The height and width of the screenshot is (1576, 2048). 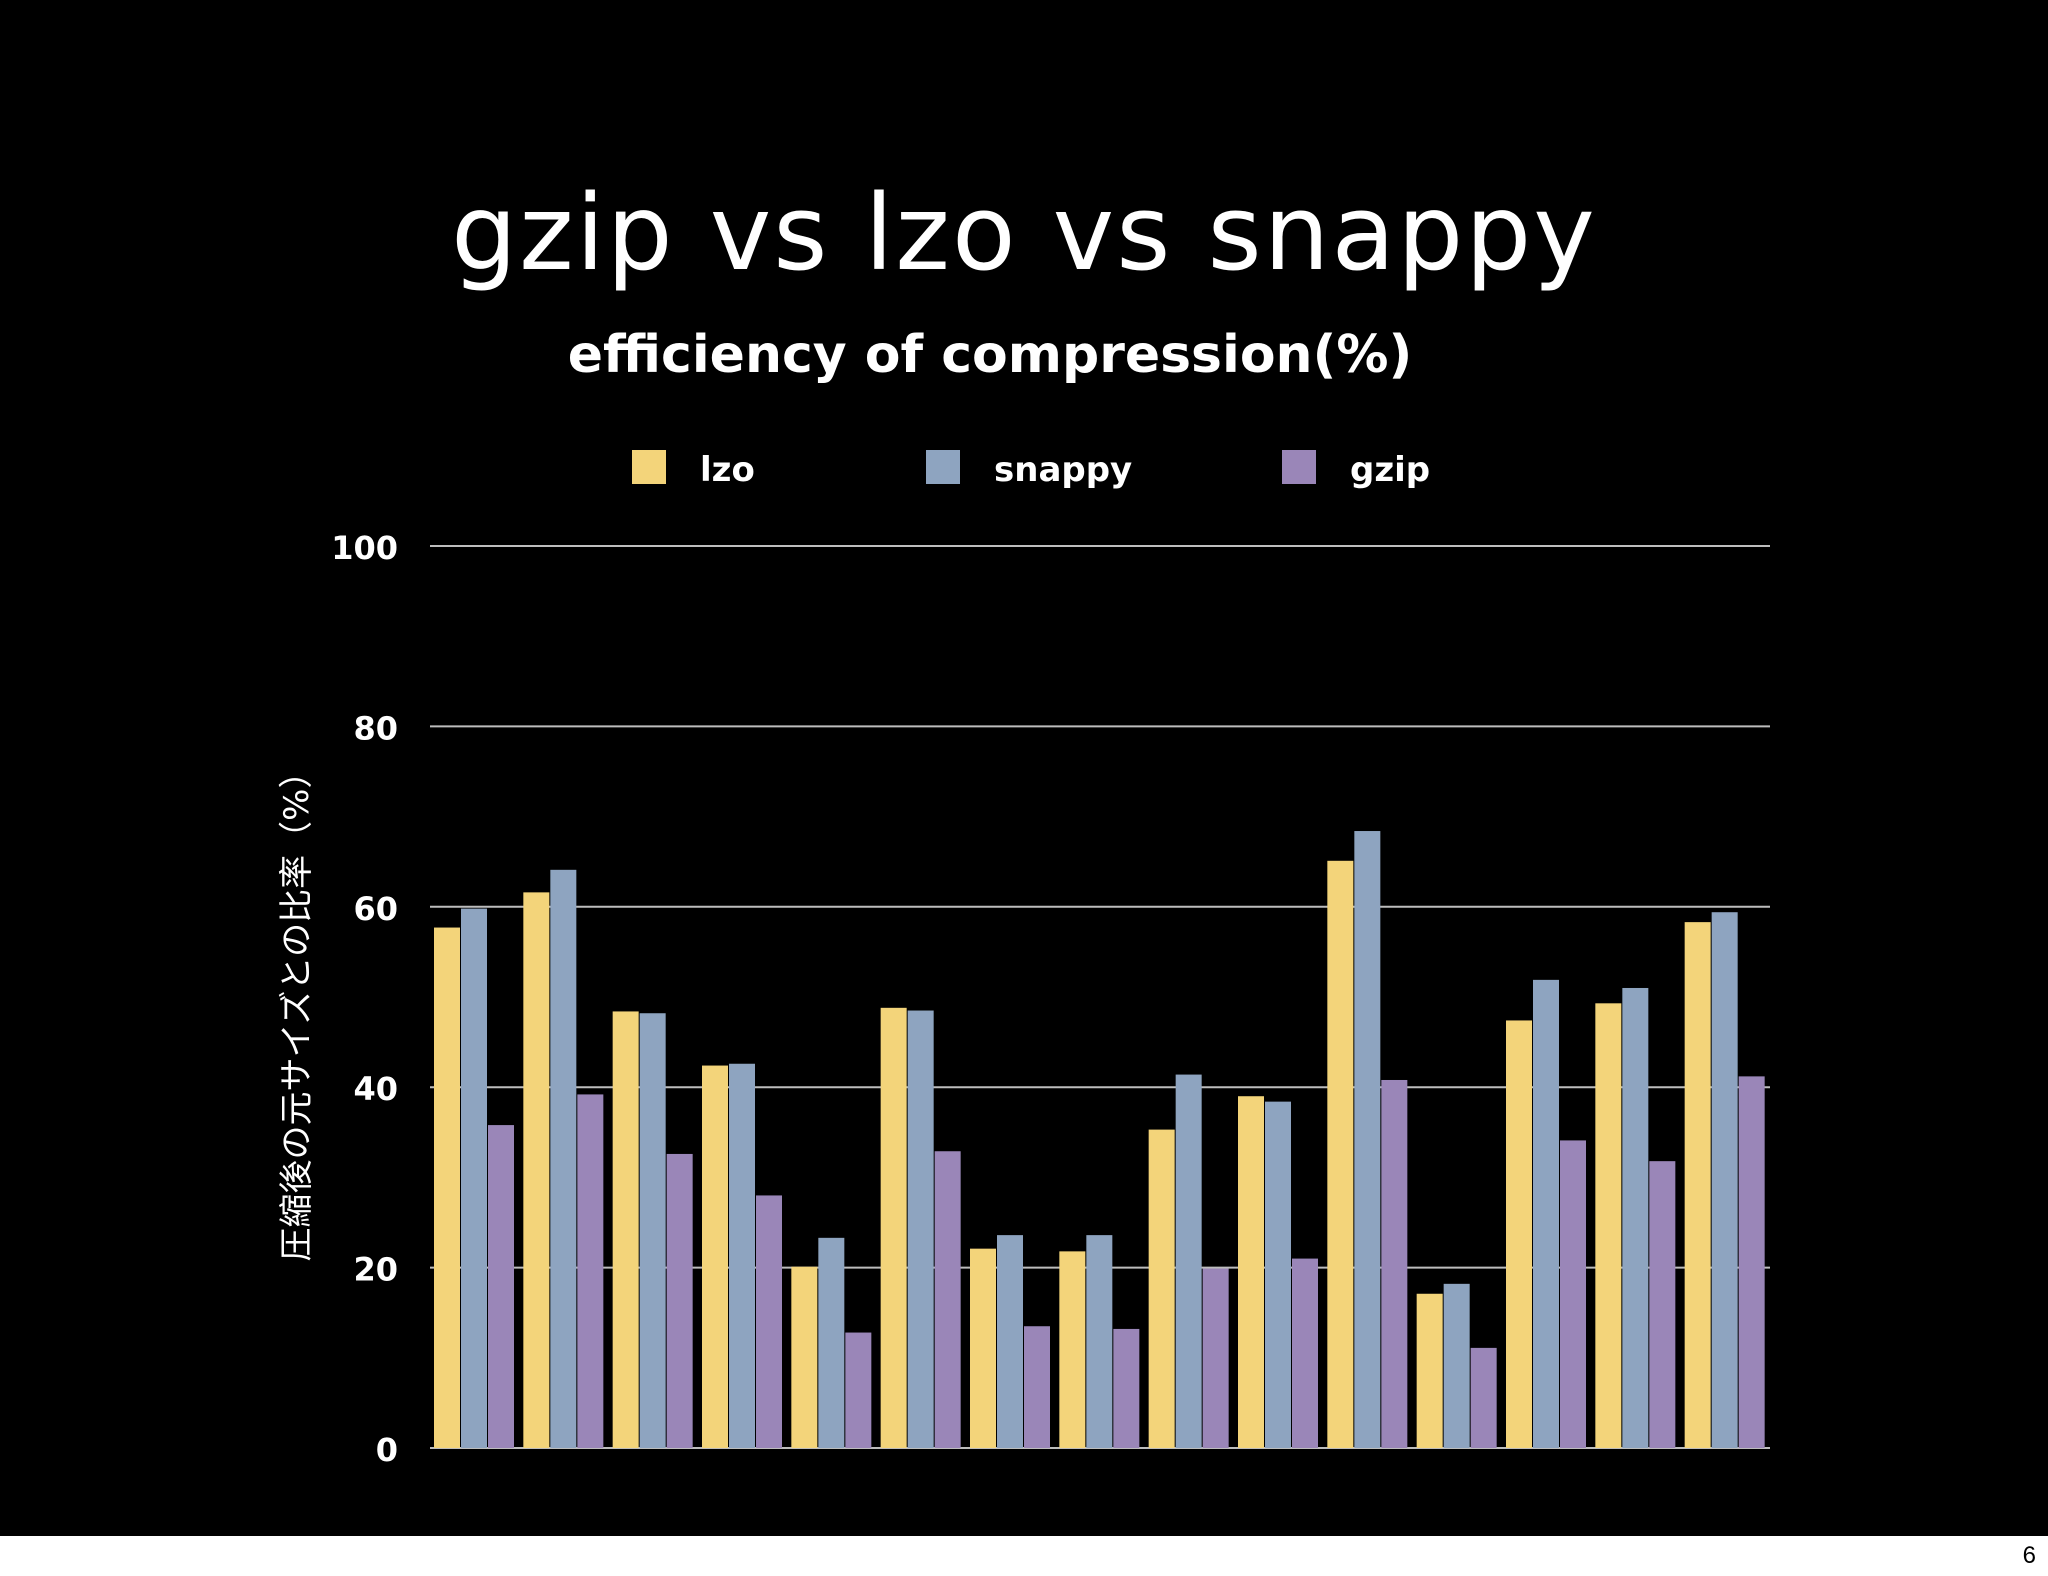 What do you see at coordinates (375, 909) in the screenshot?
I see `y-tick-label: 60` at bounding box center [375, 909].